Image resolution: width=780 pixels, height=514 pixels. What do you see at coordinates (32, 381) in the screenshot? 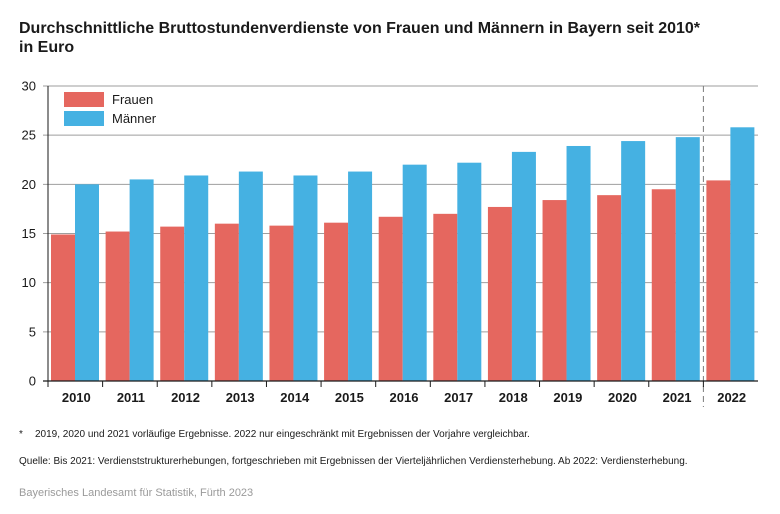
I see `y-tick-label: 0` at bounding box center [32, 381].